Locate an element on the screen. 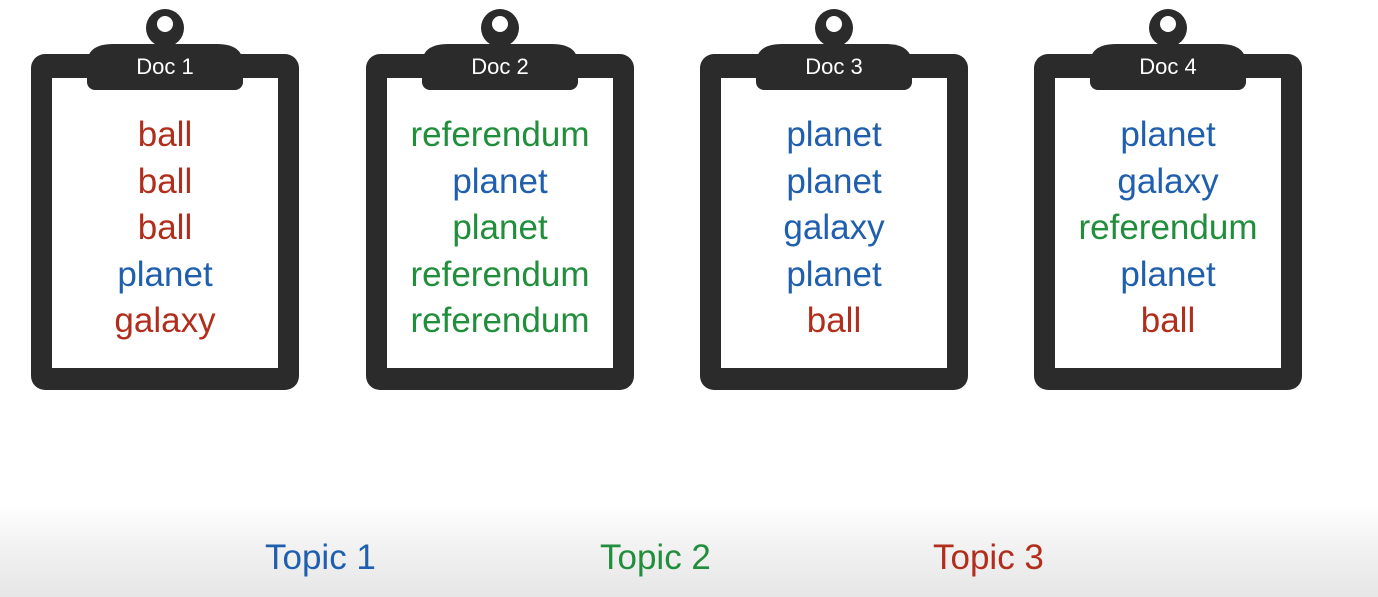 The image size is (1378, 597). word-list: planet planet galaxy planet ball is located at coordinates (834, 228).